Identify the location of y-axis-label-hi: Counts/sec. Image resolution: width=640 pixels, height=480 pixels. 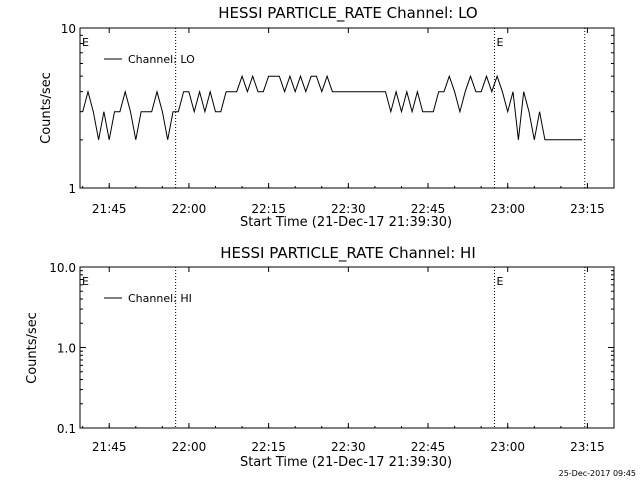
(32, 348).